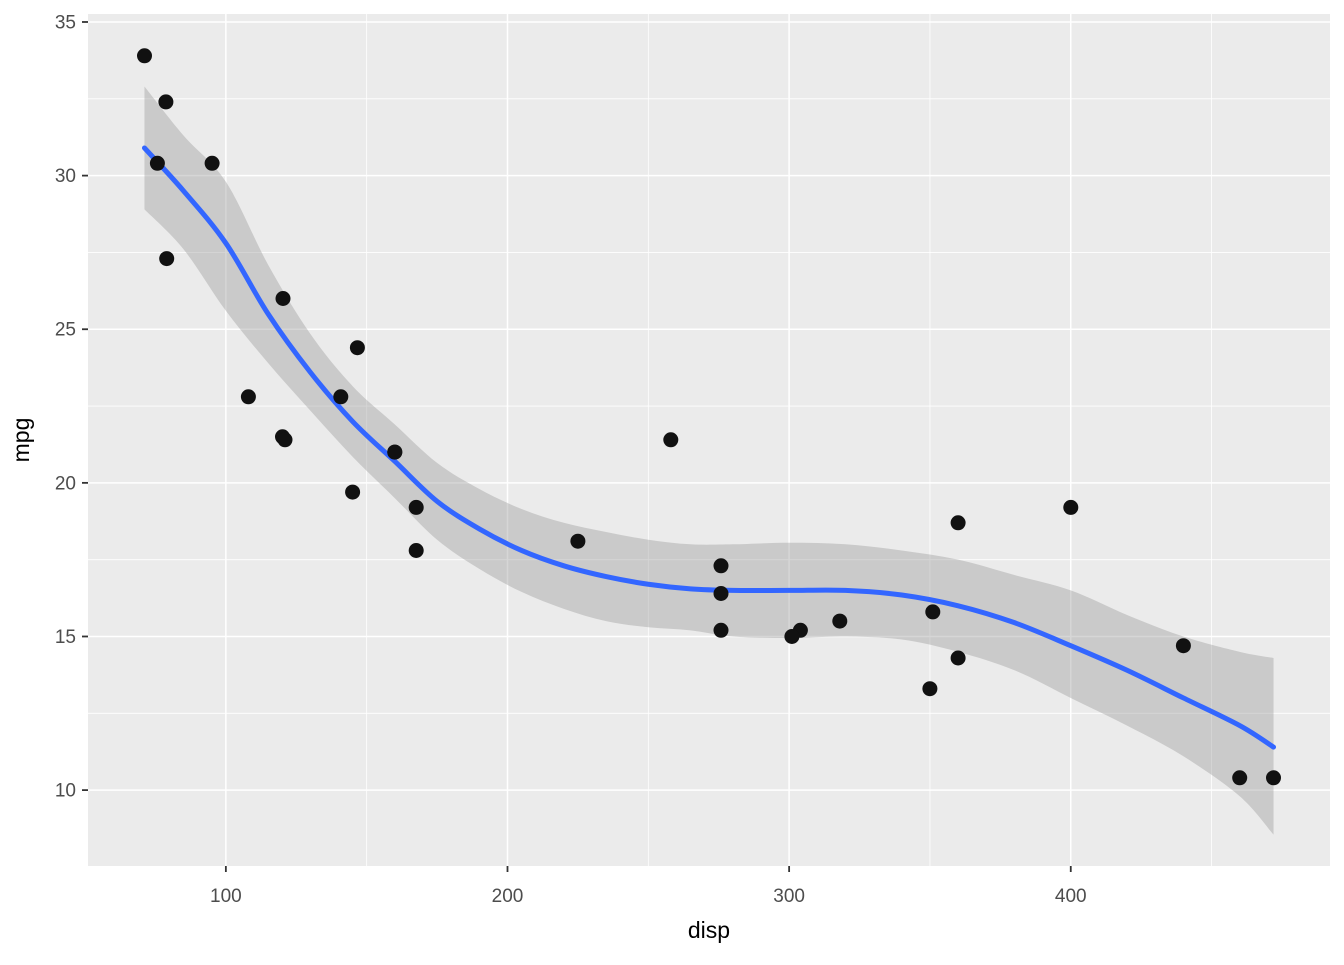 This screenshot has height=965, width=1344. I want to click on x-axis-title: disp, so click(709, 930).